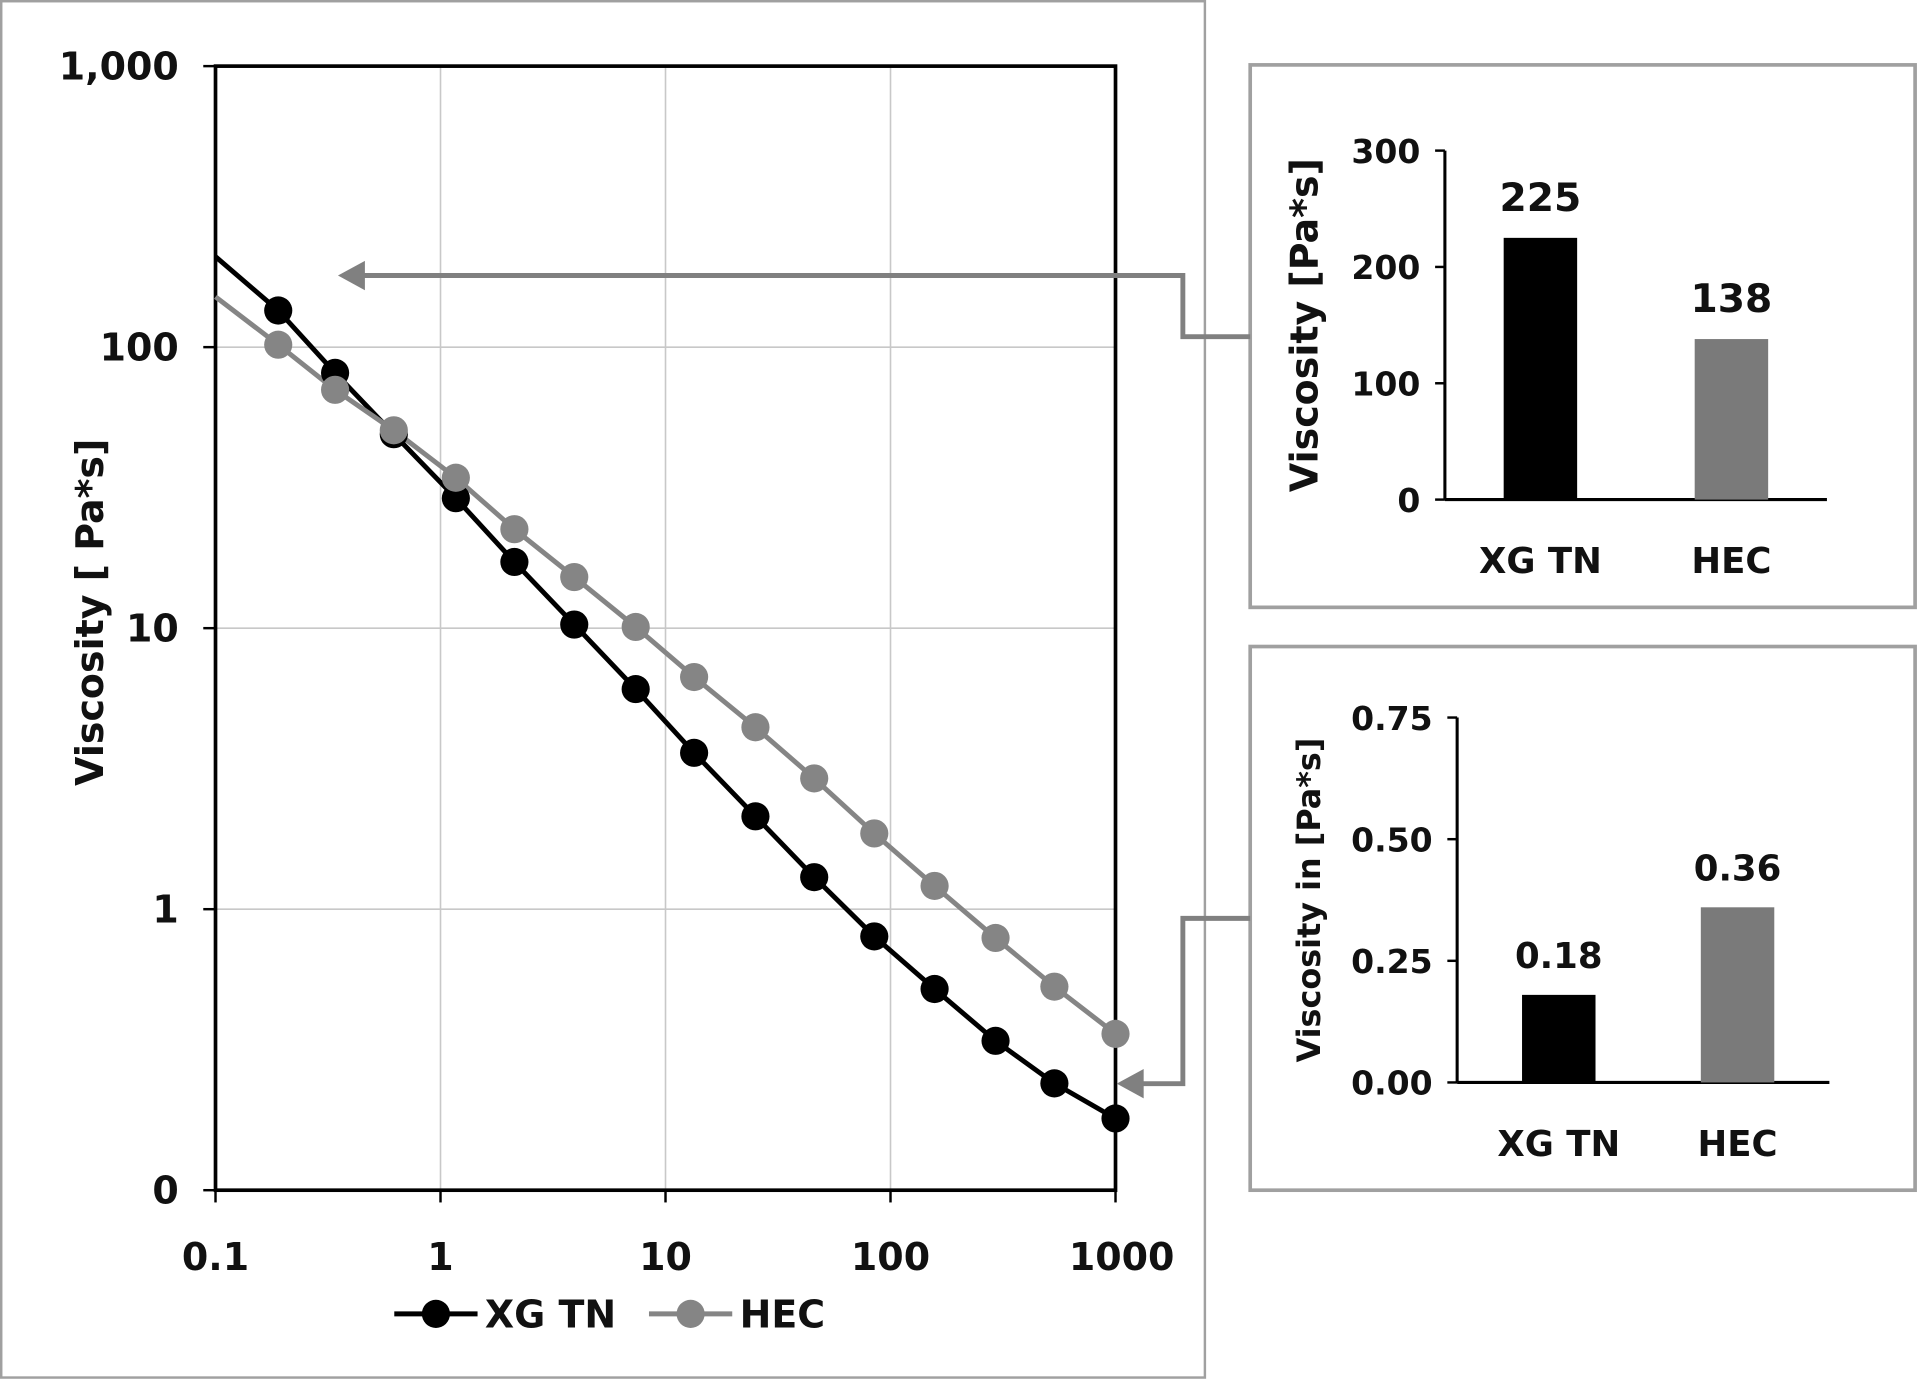 This screenshot has height=1380, width=1920. I want to click on legend-label: XG TN, so click(550, 1314).